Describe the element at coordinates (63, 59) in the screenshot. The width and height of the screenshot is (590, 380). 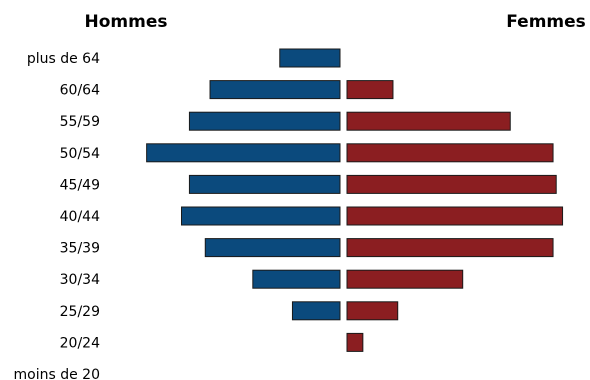
I see `category-label: plus de 64` at that location.